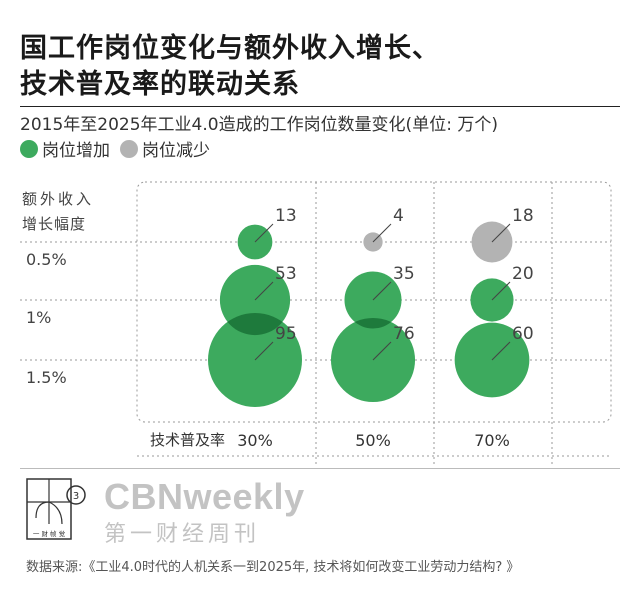  Describe the element at coordinates (398, 216) in the screenshot. I see `data-label: 4` at that location.